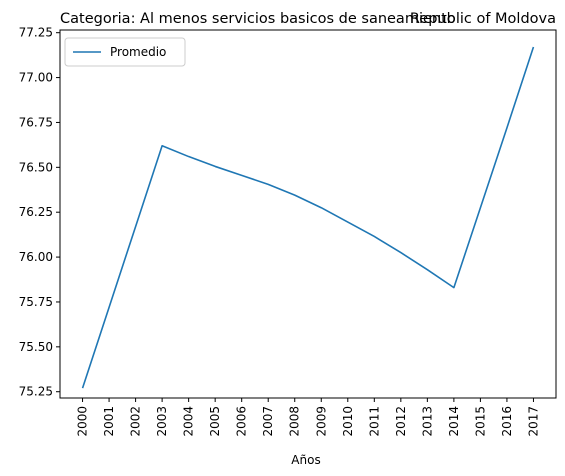 This screenshot has width=565, height=476. What do you see at coordinates (189, 421) in the screenshot?
I see `x-tick-label: 2004` at bounding box center [189, 421].